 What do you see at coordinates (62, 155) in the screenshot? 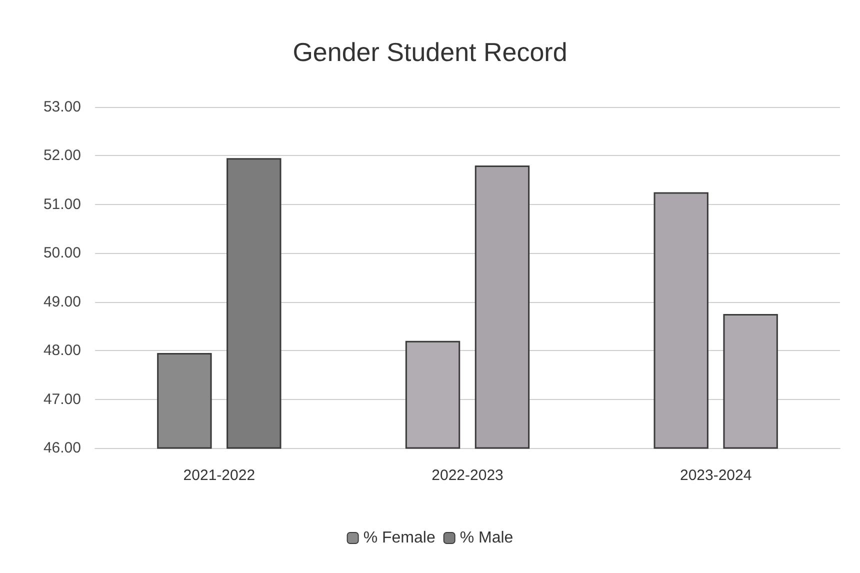
I see `y-tick-label: 52.00` at bounding box center [62, 155].